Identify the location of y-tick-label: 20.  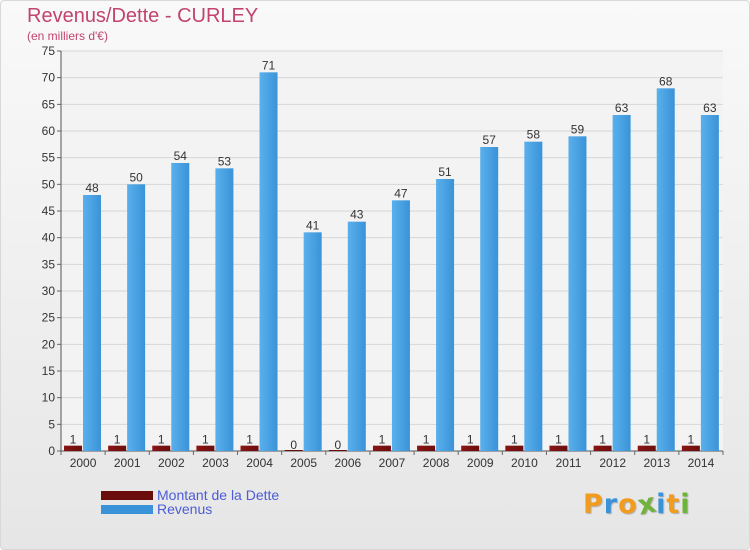
(49, 344).